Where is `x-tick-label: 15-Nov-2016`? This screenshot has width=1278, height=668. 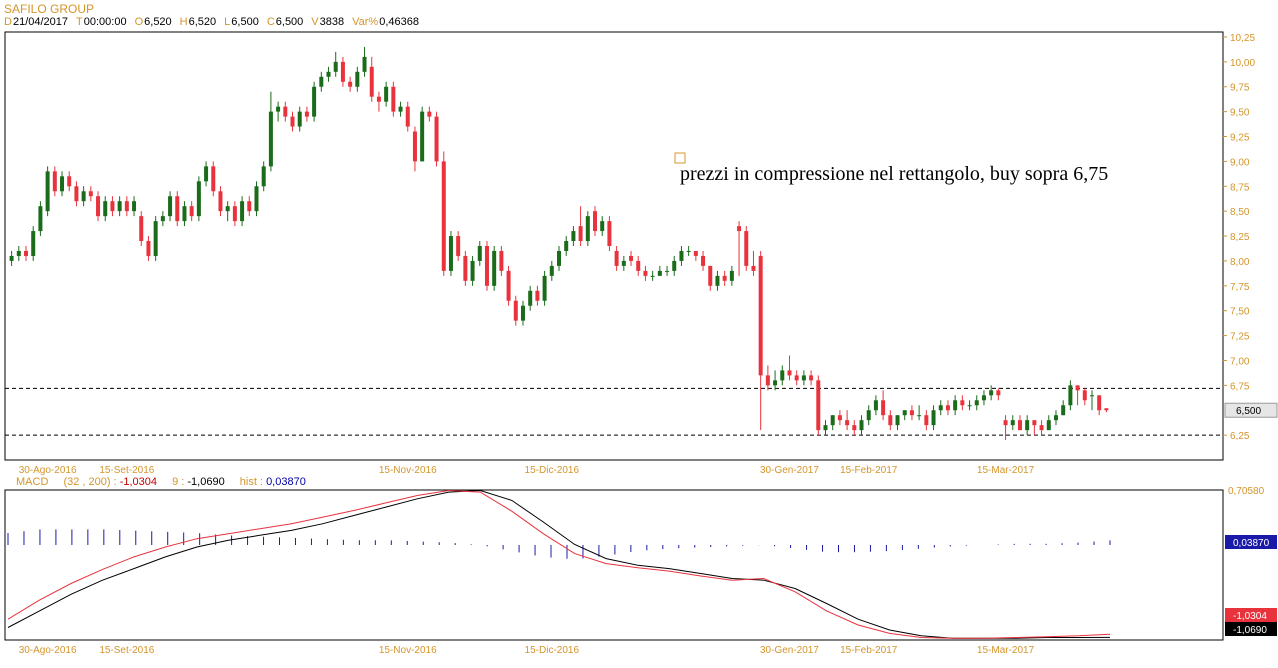
x-tick-label: 15-Nov-2016 is located at coordinates (408, 470).